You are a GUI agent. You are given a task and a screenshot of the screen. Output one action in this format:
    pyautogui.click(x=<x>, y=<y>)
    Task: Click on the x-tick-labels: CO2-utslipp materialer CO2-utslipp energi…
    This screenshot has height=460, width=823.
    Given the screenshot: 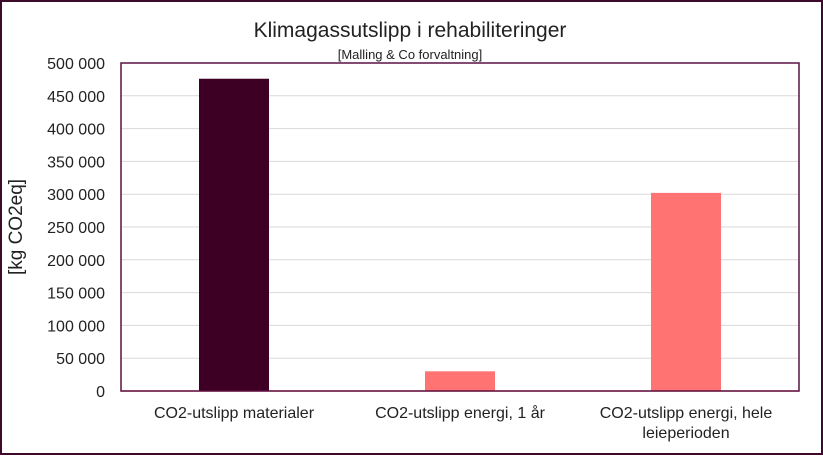 What is the action you would take?
    pyautogui.click(x=463, y=423)
    